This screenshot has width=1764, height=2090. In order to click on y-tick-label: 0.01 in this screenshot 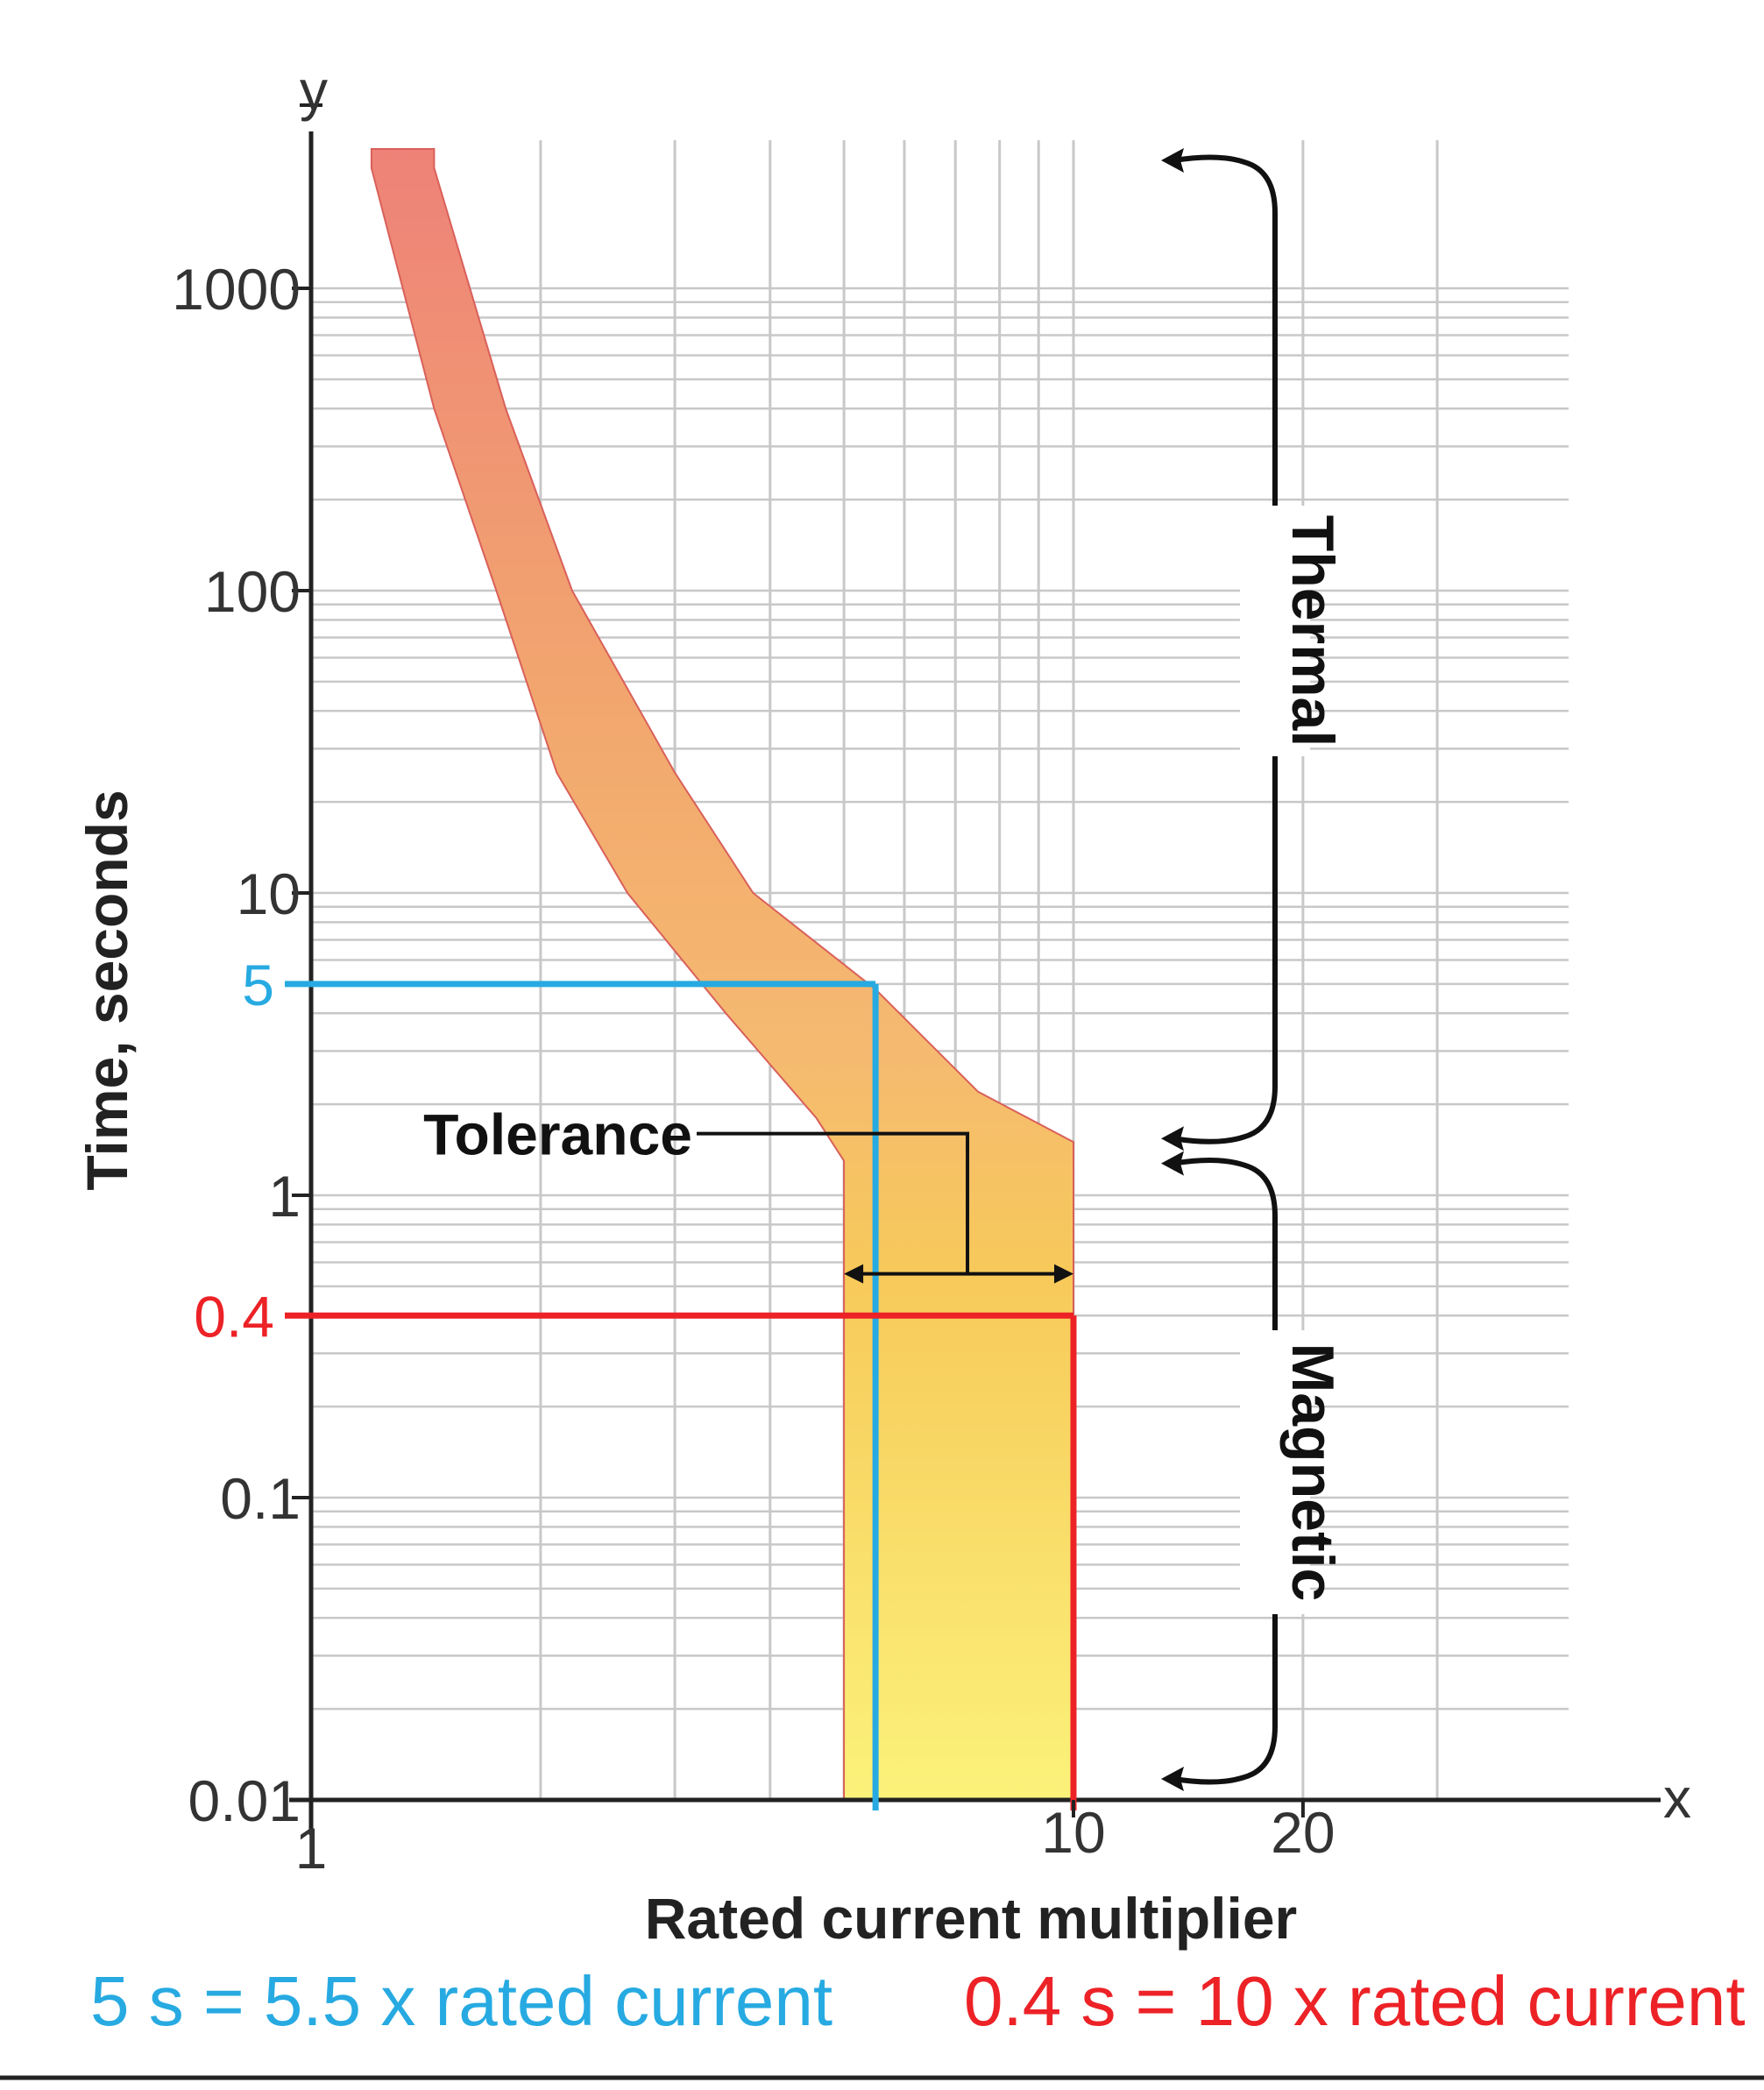, I will do `click(245, 1800)`.